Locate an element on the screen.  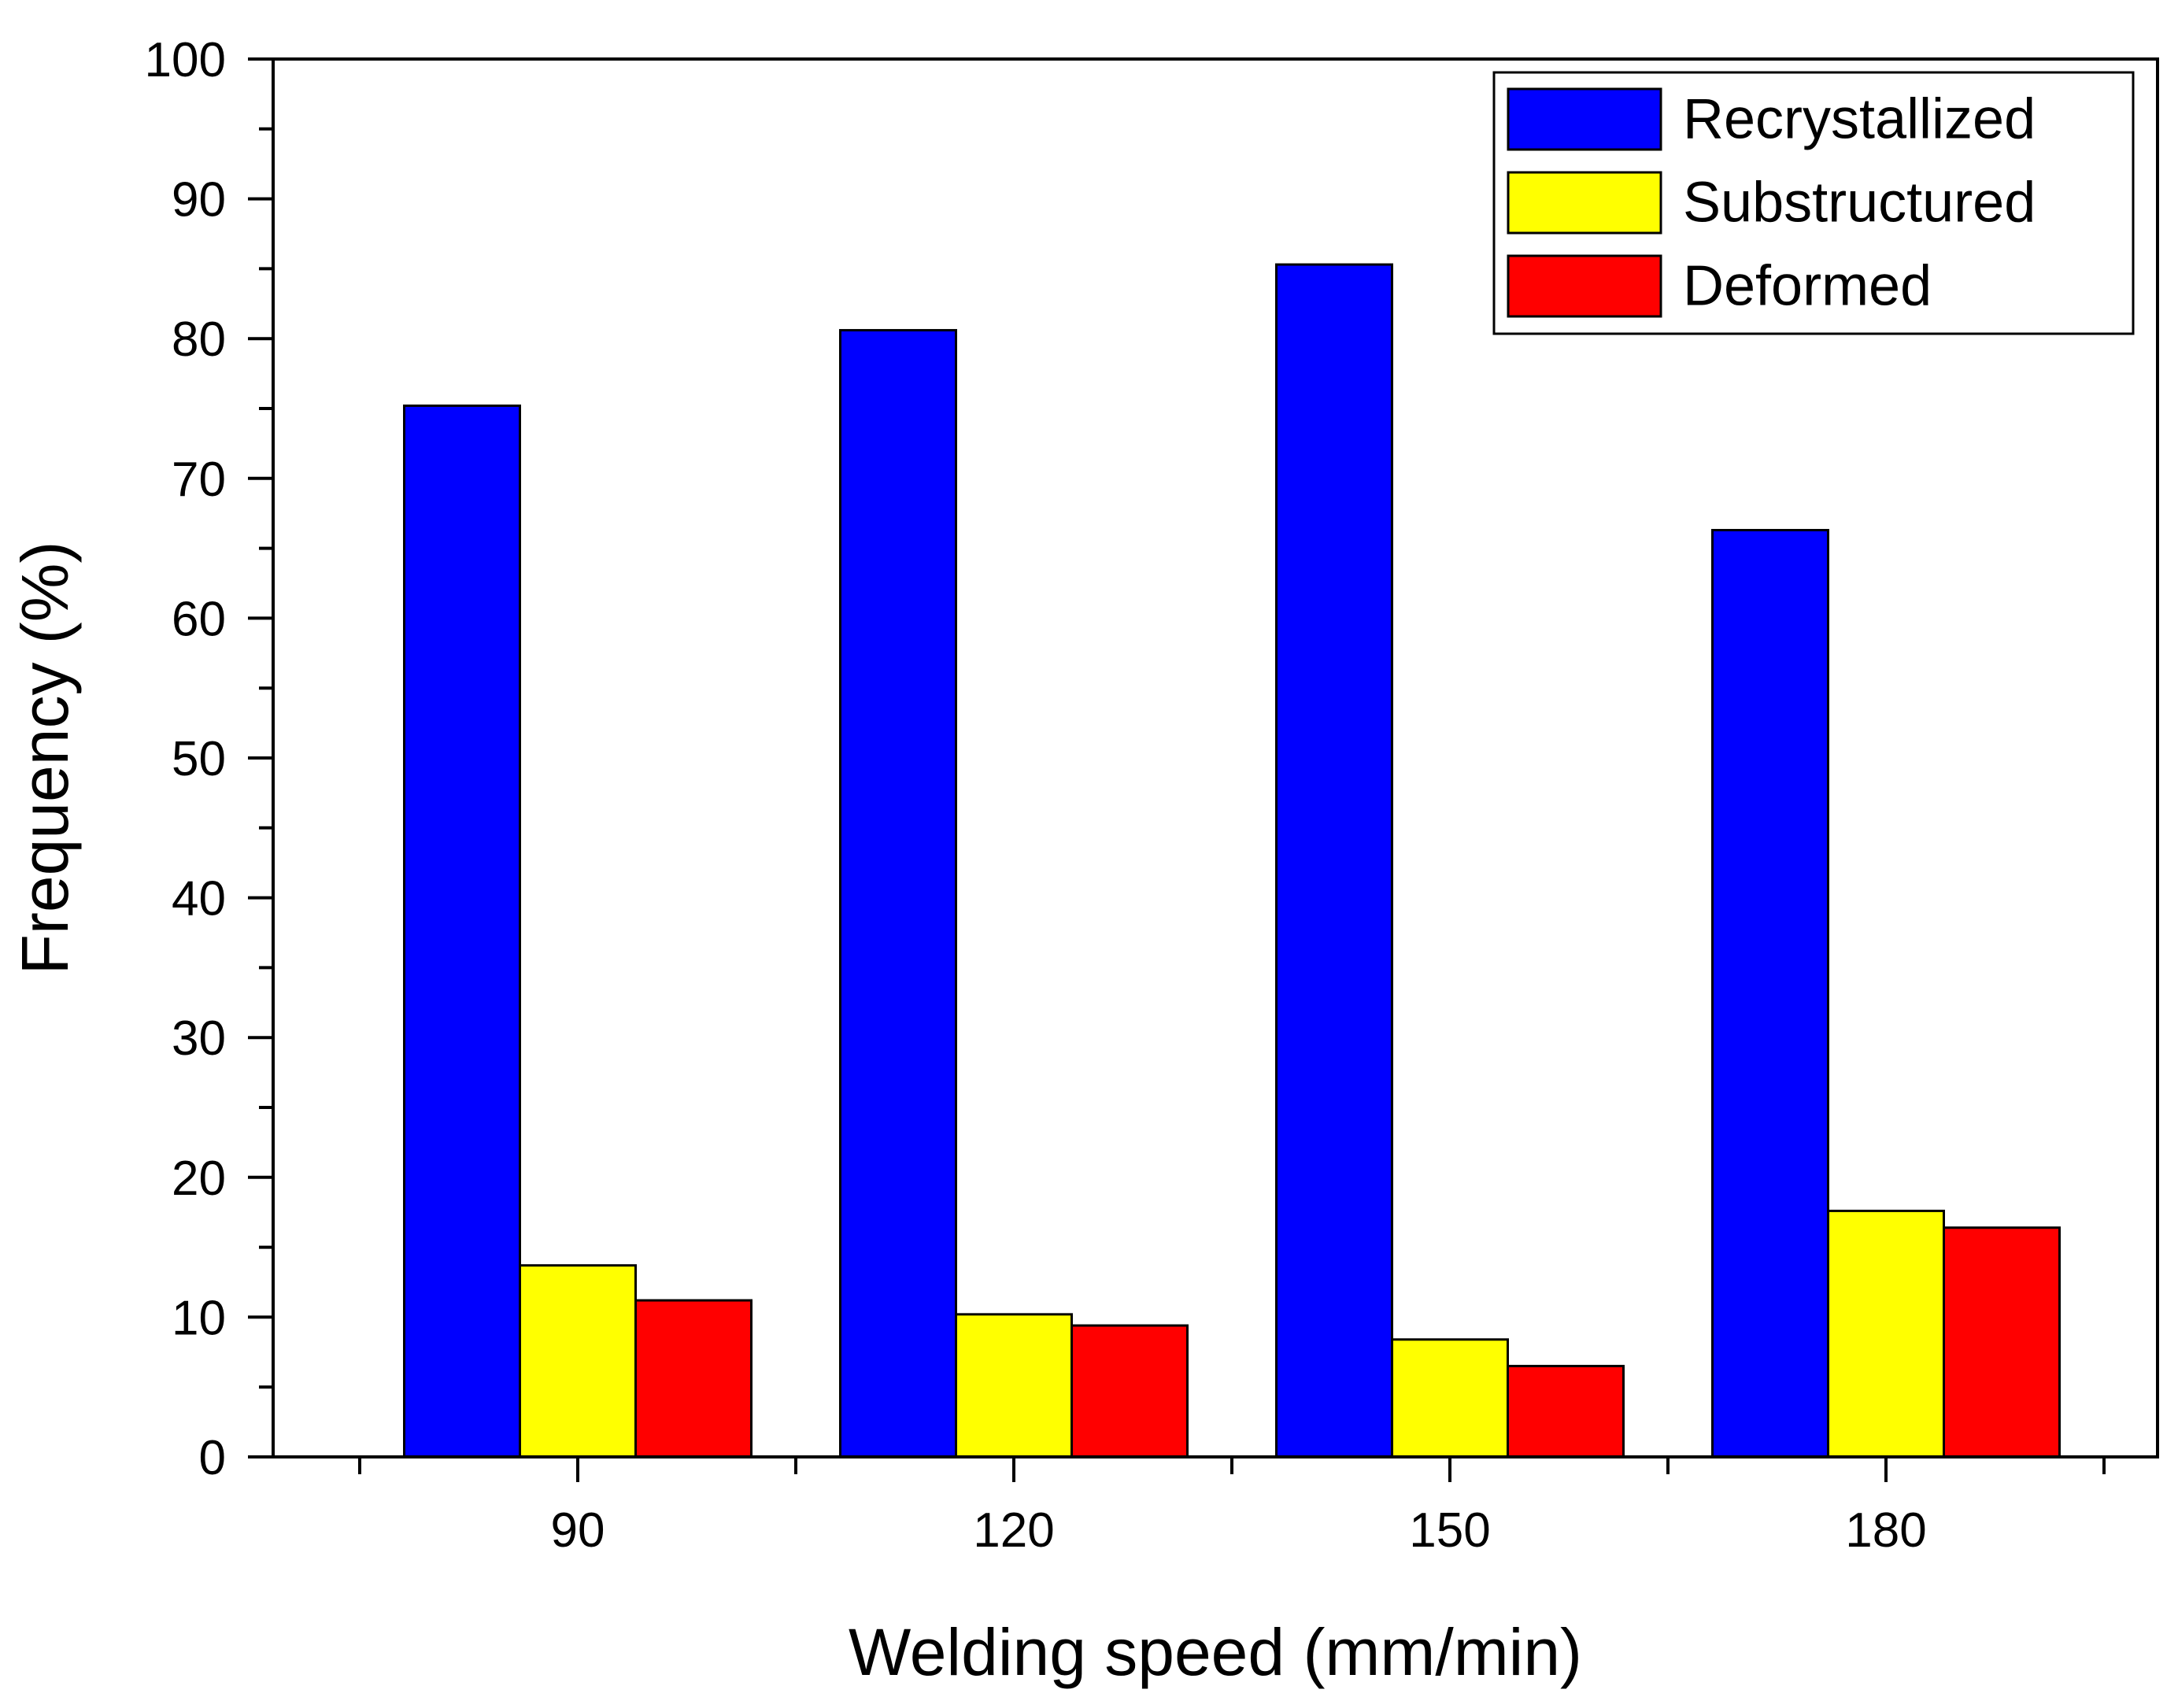
x-tick-label: 180 is located at coordinates (1885, 1530).